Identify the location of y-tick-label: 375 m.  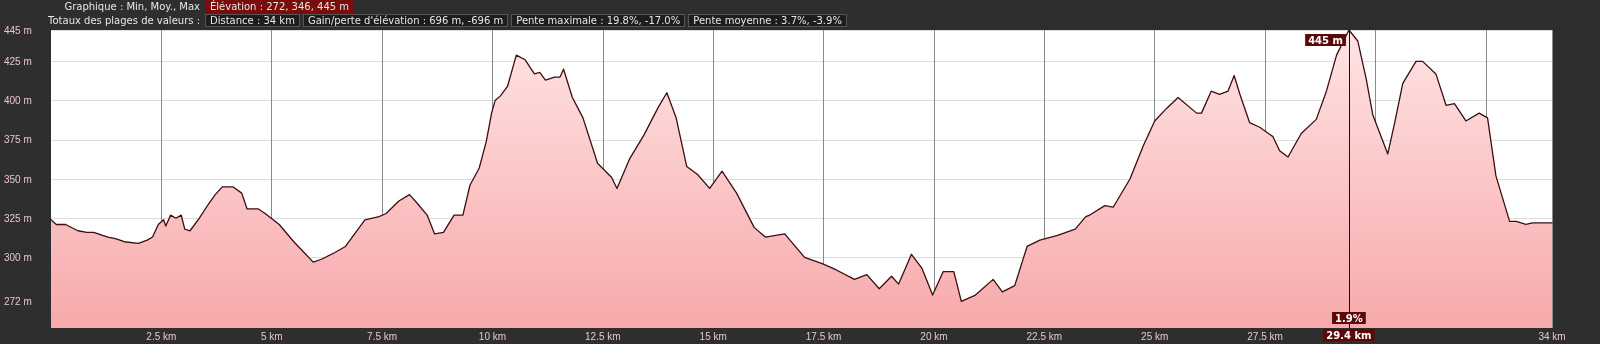
(18, 140).